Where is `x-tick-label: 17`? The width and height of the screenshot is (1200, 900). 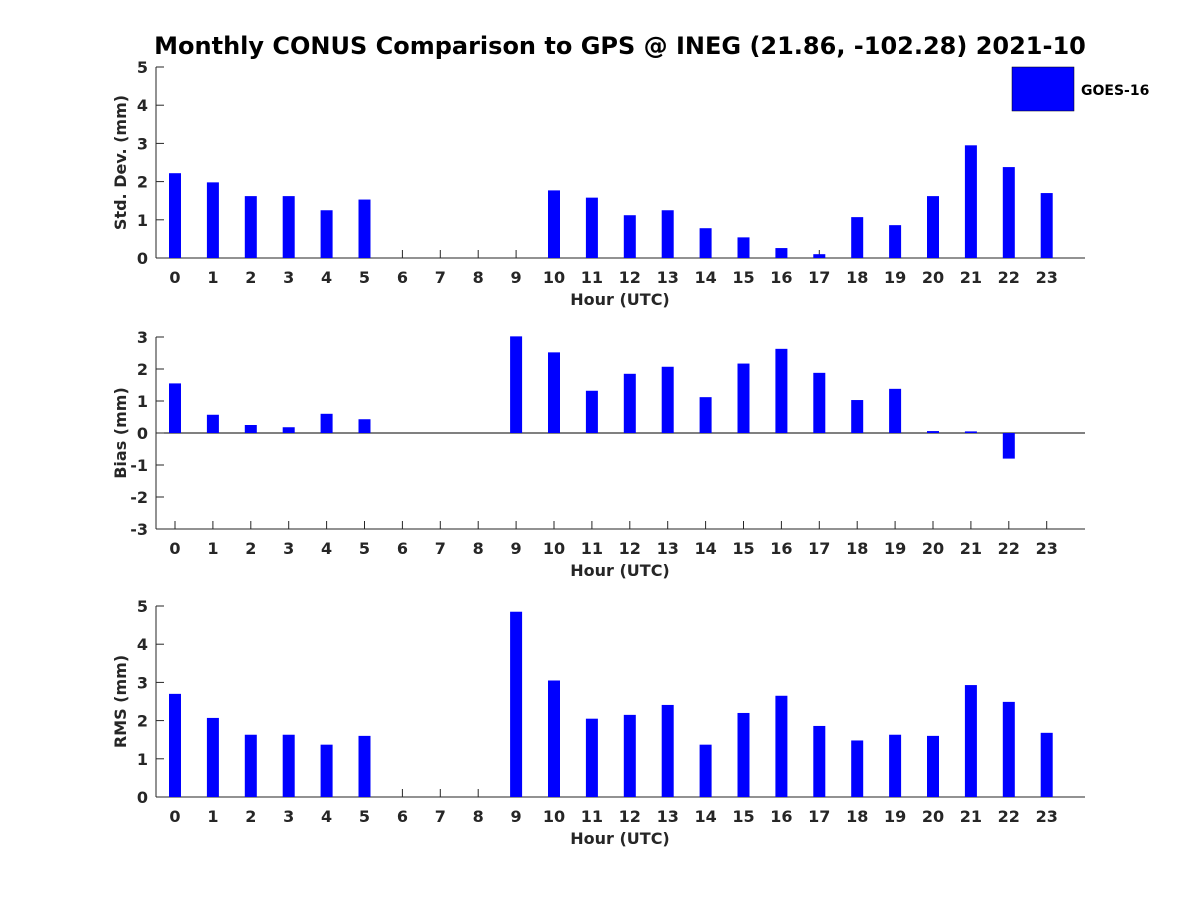
x-tick-label: 17 is located at coordinates (819, 816).